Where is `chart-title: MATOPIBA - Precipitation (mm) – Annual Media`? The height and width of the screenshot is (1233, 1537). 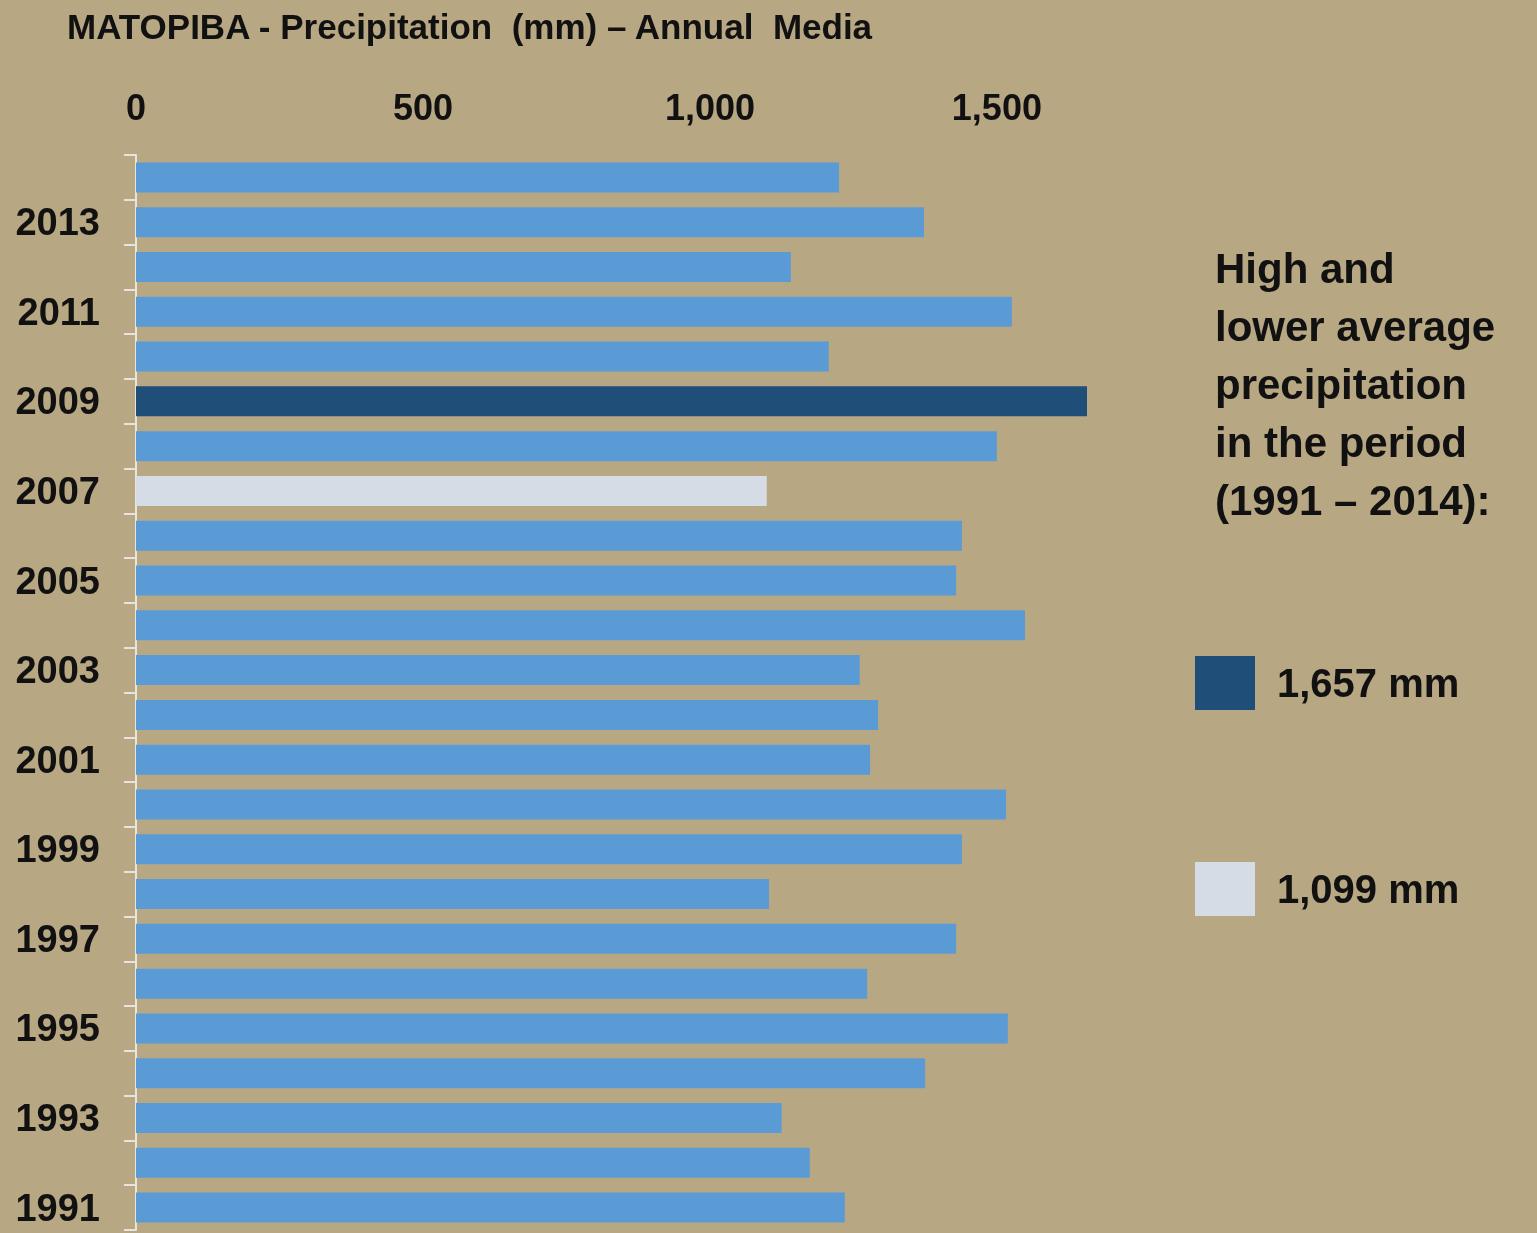 chart-title: MATOPIBA - Precipitation (mm) – Annual Media is located at coordinates (470, 26).